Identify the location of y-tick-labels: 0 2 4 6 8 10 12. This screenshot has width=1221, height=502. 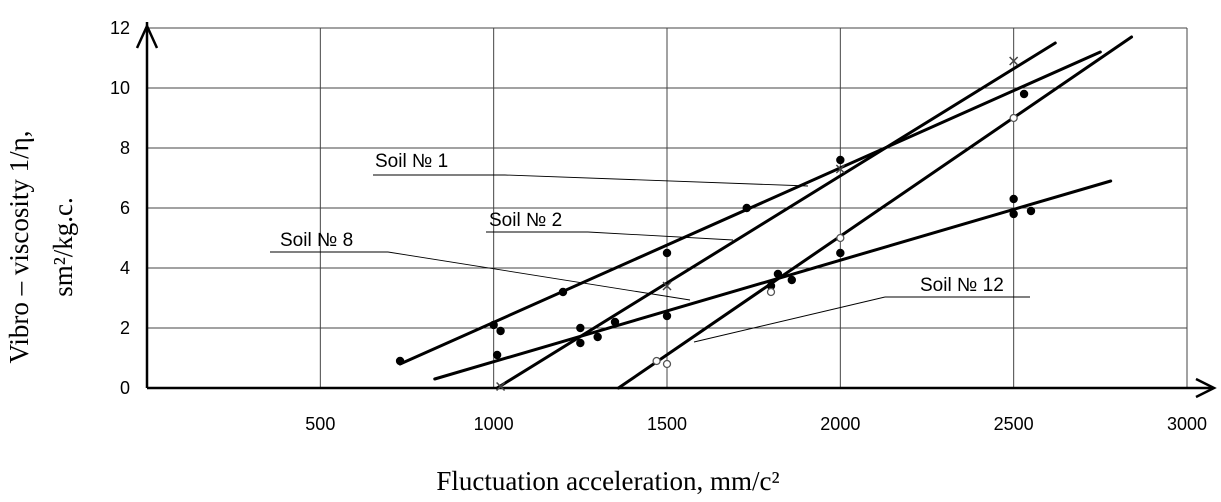
(120, 208).